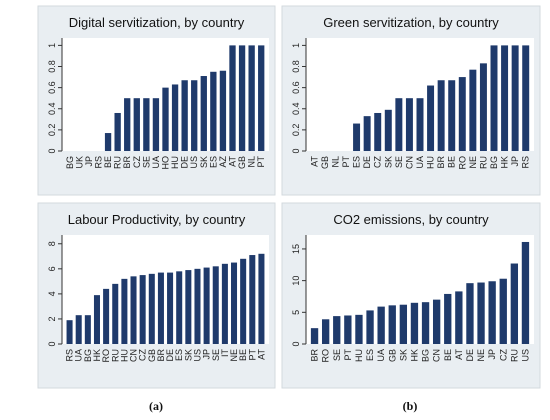  Describe the element at coordinates (79, 162) in the screenshot. I see `x-tick-label: UK` at that location.